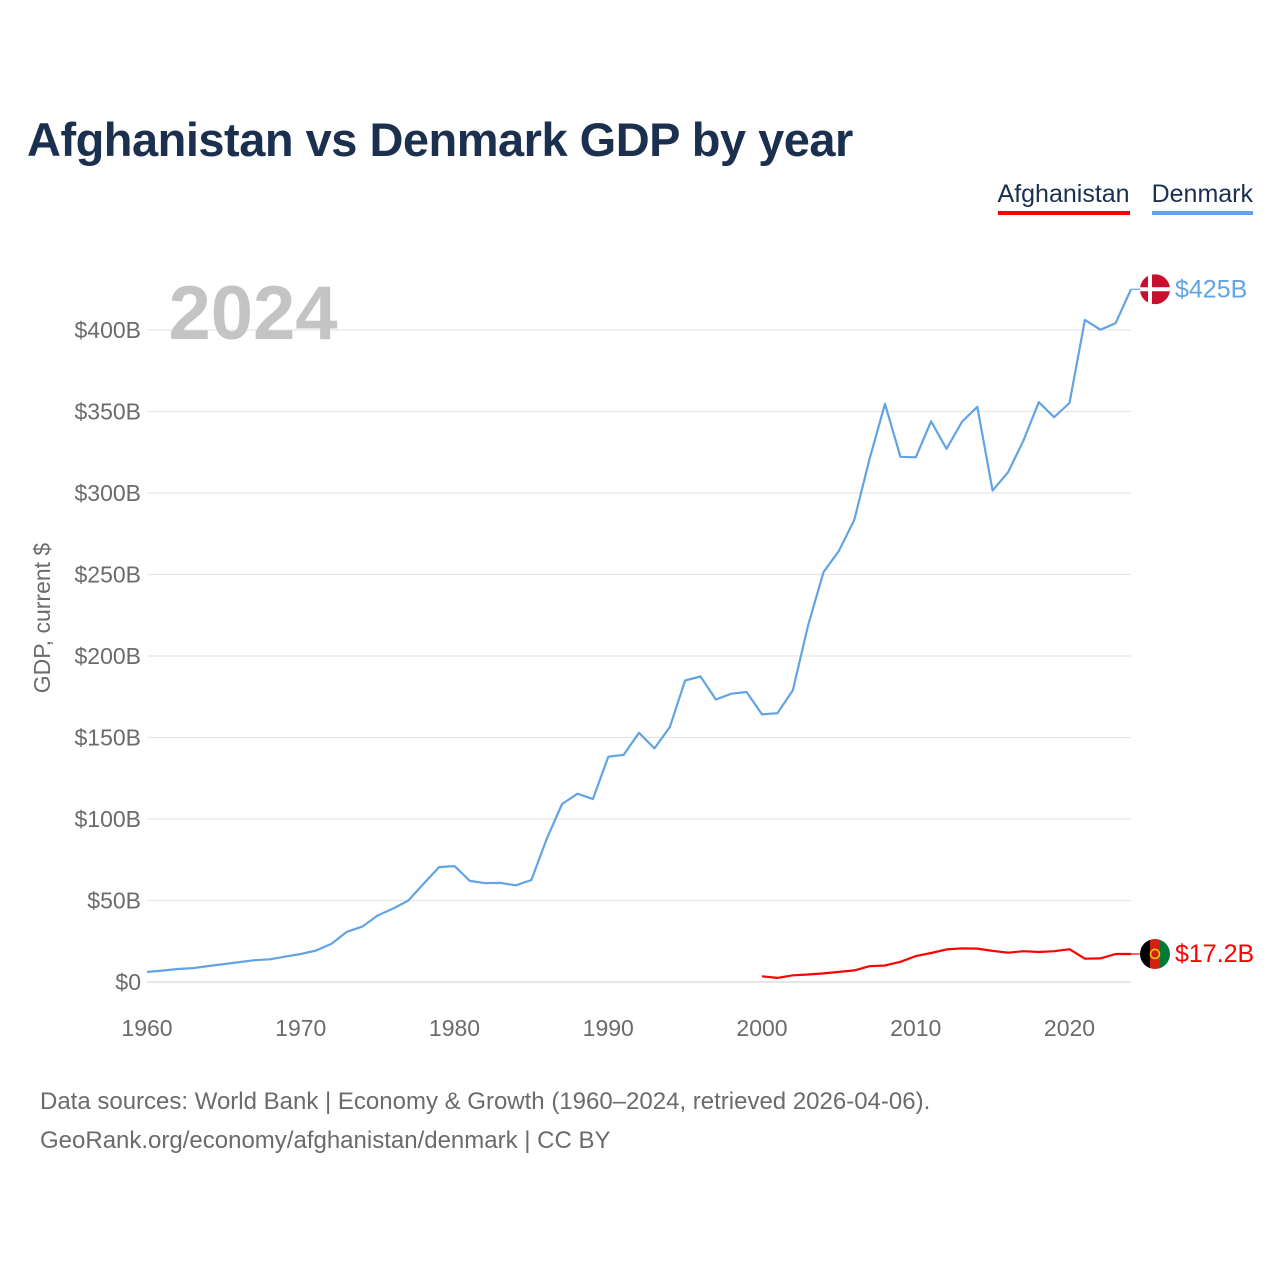 The width and height of the screenshot is (1280, 1280). I want to click on x-tick-label: 1970, so click(300, 1028).